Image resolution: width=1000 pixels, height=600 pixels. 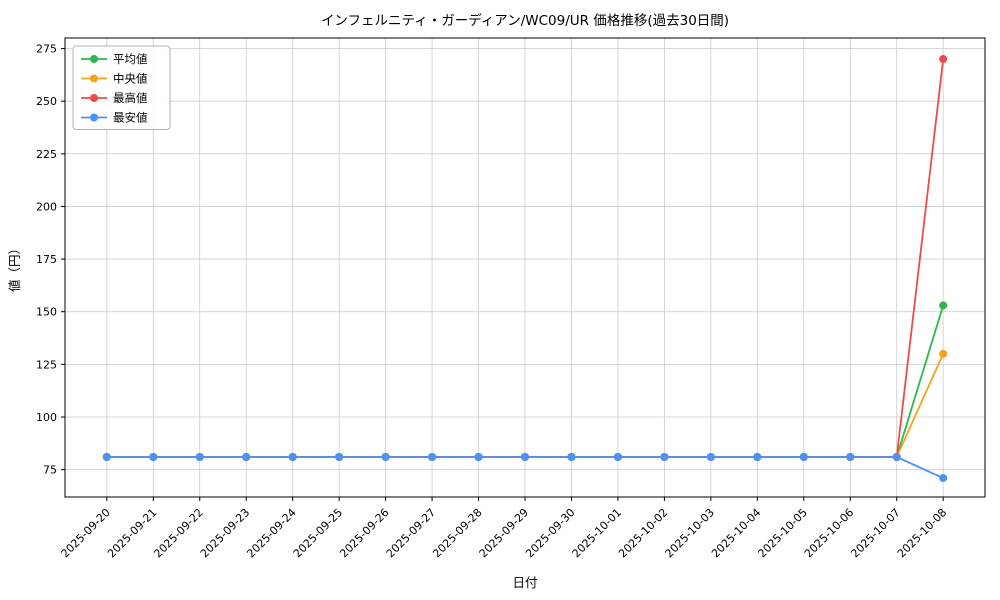 I want to click on x-axis-label: 日付, so click(x=524, y=582).